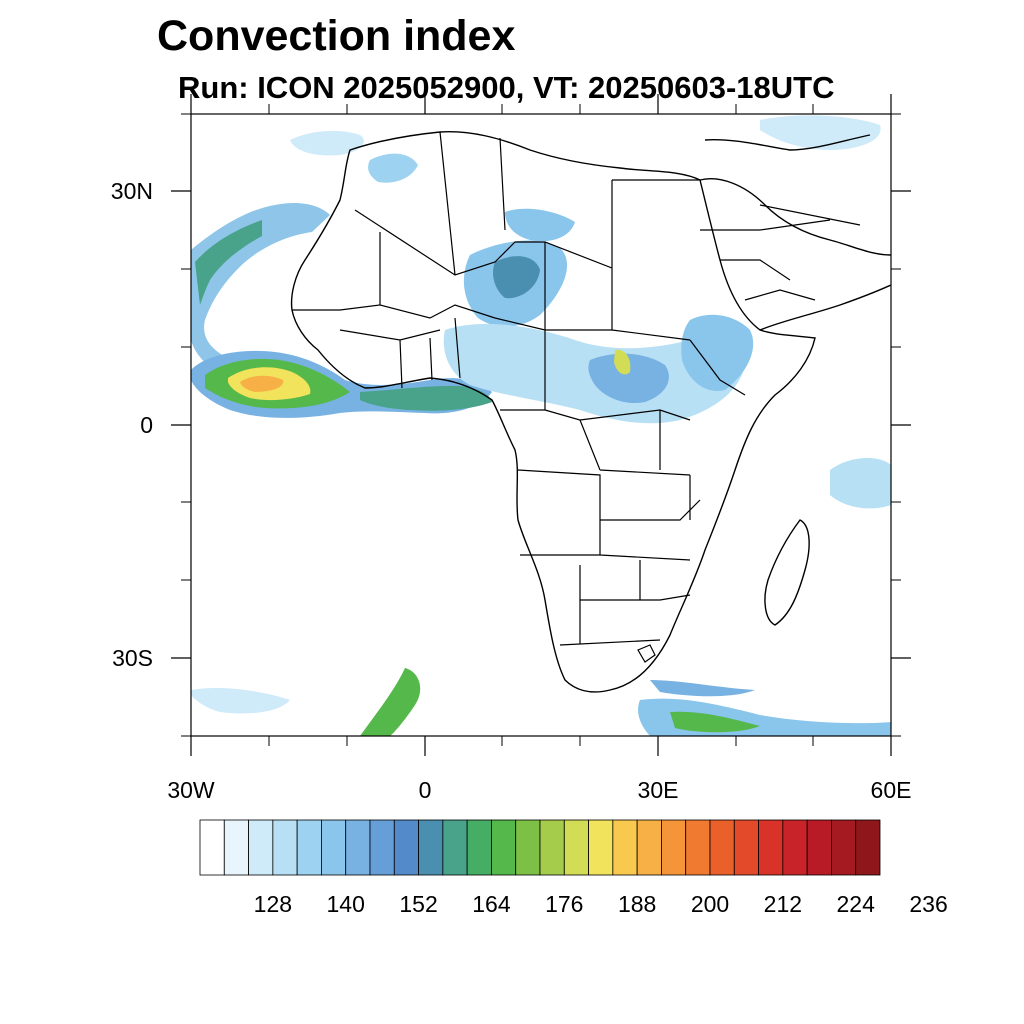 This screenshot has height=1024, width=1024. Describe the element at coordinates (418, 904) in the screenshot. I see `colorbar-label: 152` at that location.